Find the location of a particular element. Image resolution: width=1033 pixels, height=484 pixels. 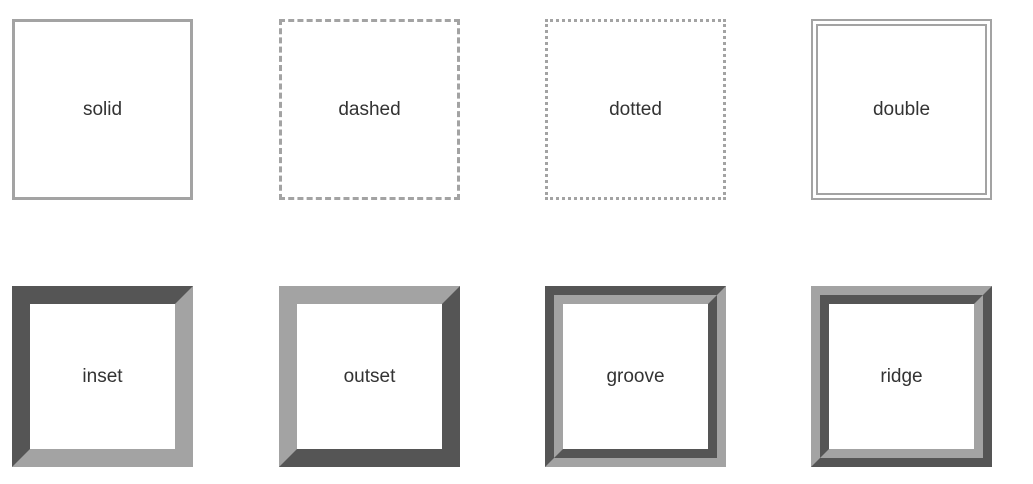

dashed-border-box: dashed is located at coordinates (369, 109).